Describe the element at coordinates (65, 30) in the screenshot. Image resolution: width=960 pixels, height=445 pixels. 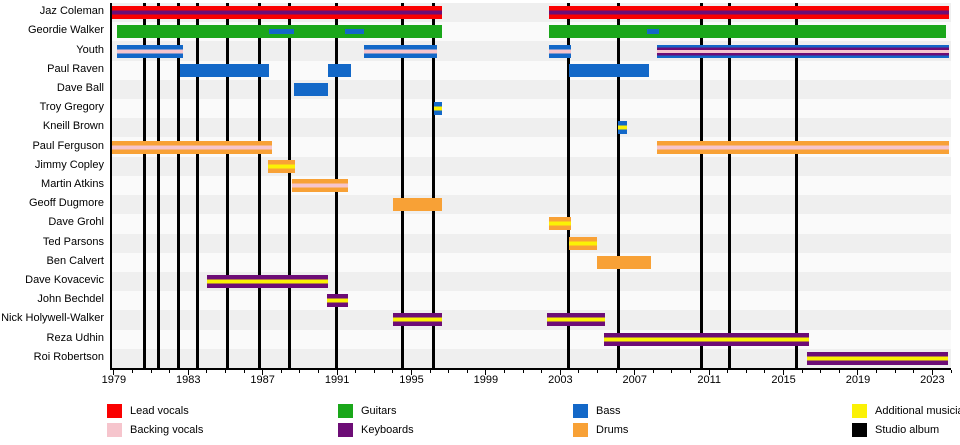
I see `member-label: Geordie Walker` at that location.